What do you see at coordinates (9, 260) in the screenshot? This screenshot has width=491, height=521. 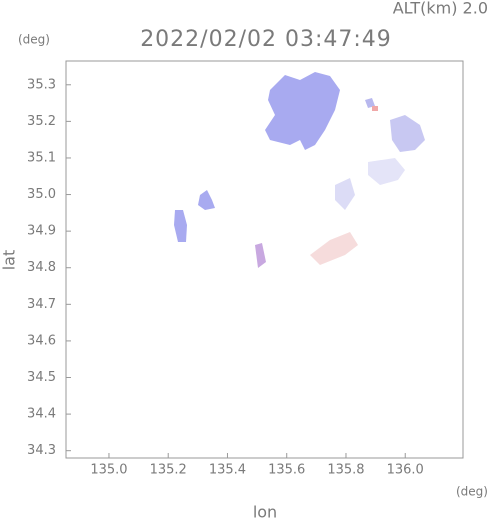 I see `y-axis-label: lat` at bounding box center [9, 260].